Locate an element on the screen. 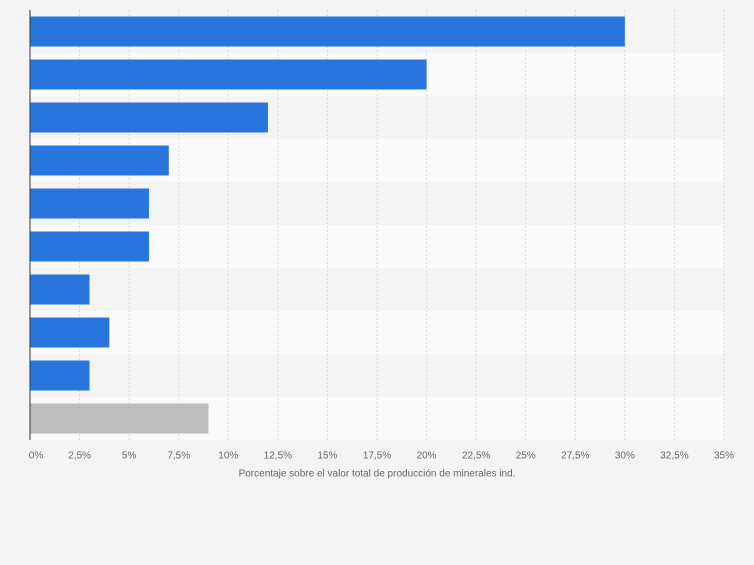 The height and width of the screenshot is (565, 754). x-tick-label: 5% is located at coordinates (129, 456).